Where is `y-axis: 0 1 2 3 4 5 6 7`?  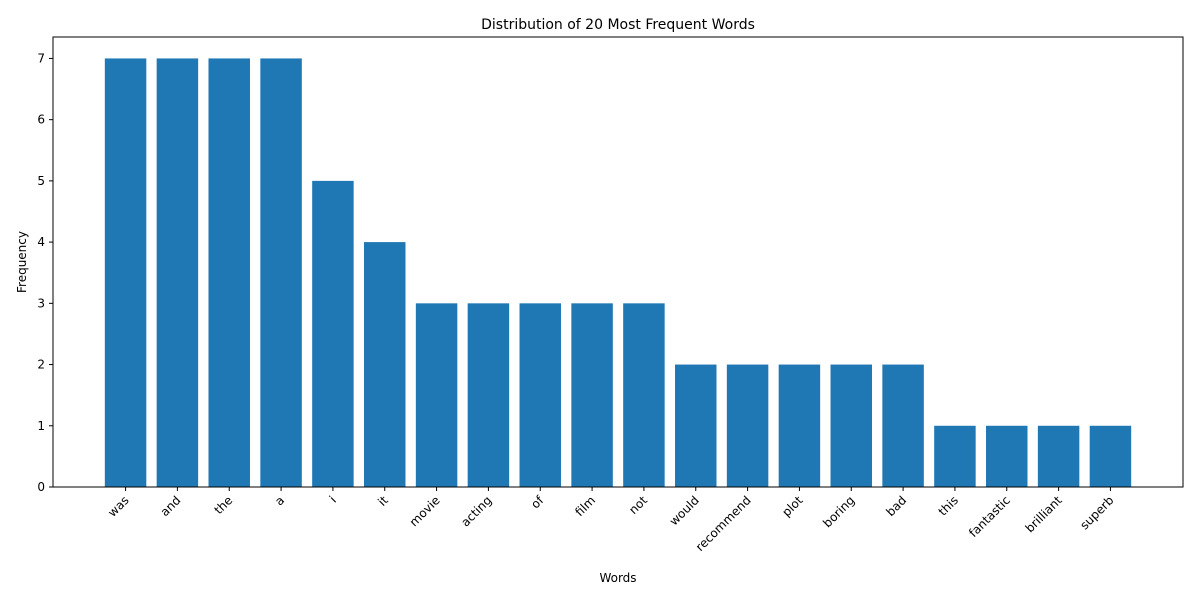
y-axis: 0 1 2 3 4 5 6 7 is located at coordinates (45, 272).